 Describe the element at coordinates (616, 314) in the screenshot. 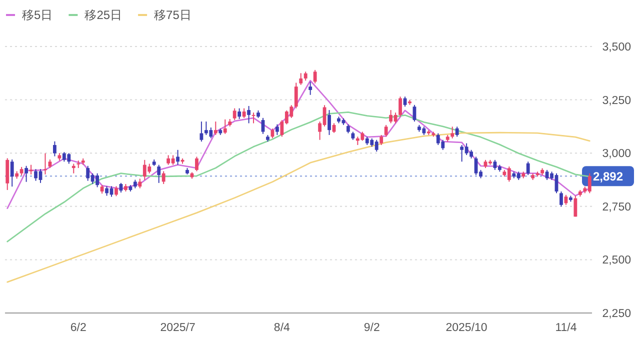

I see `y-tick-label: 2,250` at that location.